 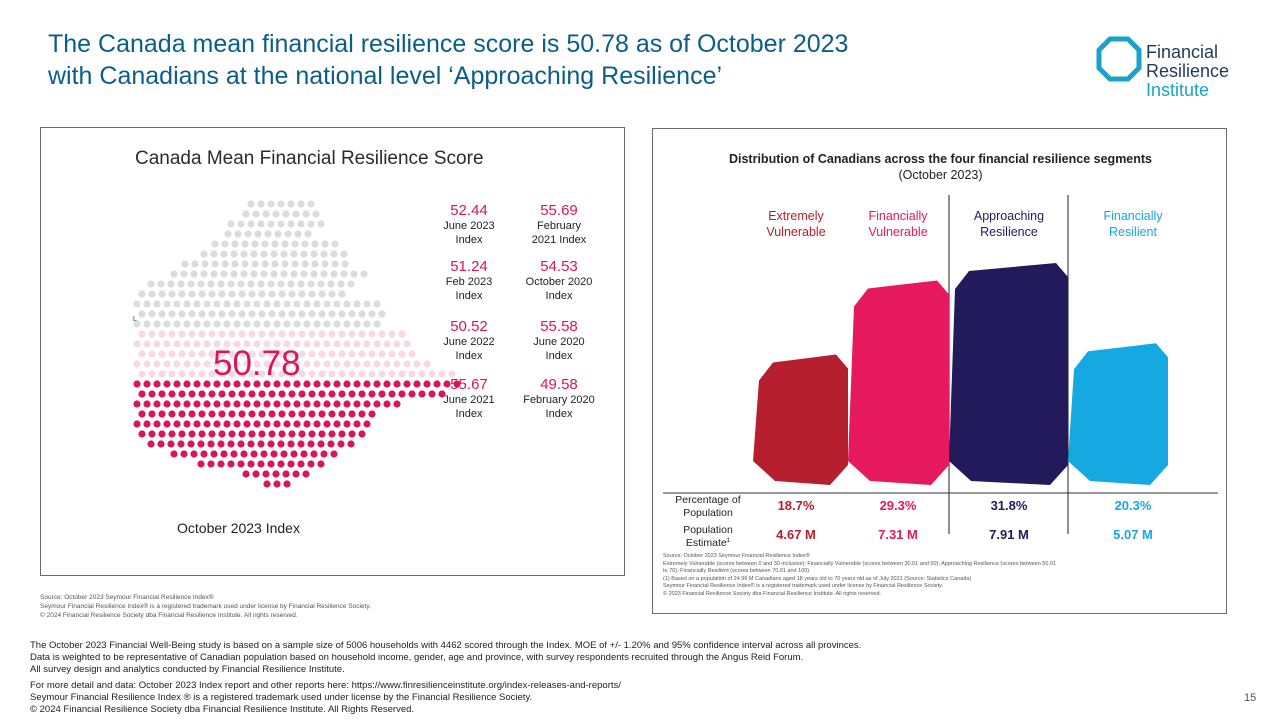 What do you see at coordinates (796, 534) in the screenshot?
I see `estimate-value: 4.67 M` at bounding box center [796, 534].